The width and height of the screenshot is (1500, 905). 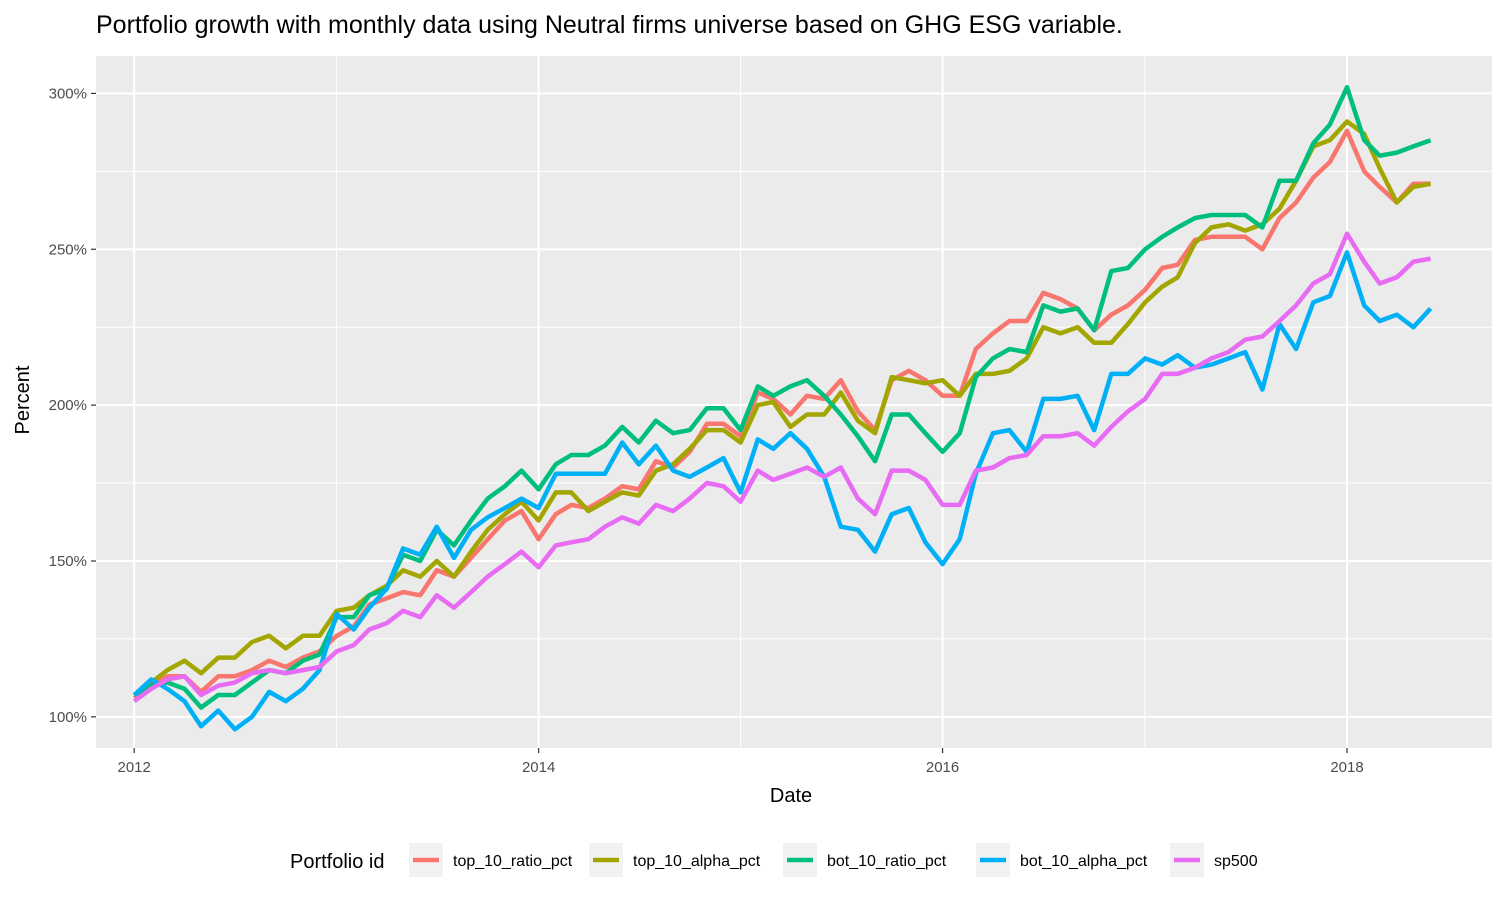 I want to click on legend-title: Portfolio id, so click(x=337, y=862).